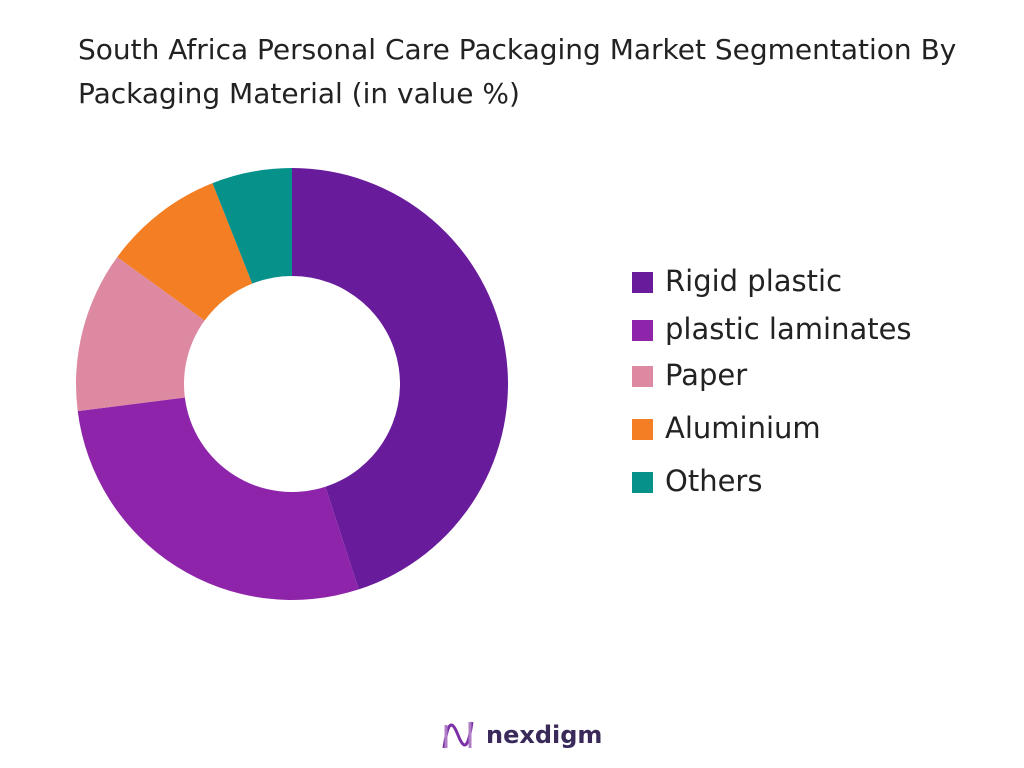 The image size is (1024, 768). What do you see at coordinates (788, 329) in the screenshot?
I see `legend-label: plastic laminates` at bounding box center [788, 329].